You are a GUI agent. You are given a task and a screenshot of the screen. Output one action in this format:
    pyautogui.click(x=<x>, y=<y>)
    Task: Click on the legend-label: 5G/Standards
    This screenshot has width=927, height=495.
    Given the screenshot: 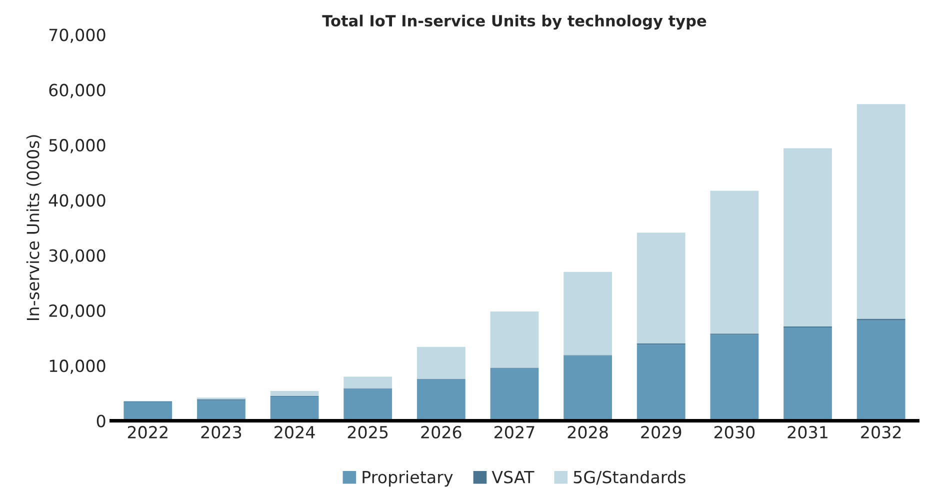 What is the action you would take?
    pyautogui.click(x=630, y=477)
    